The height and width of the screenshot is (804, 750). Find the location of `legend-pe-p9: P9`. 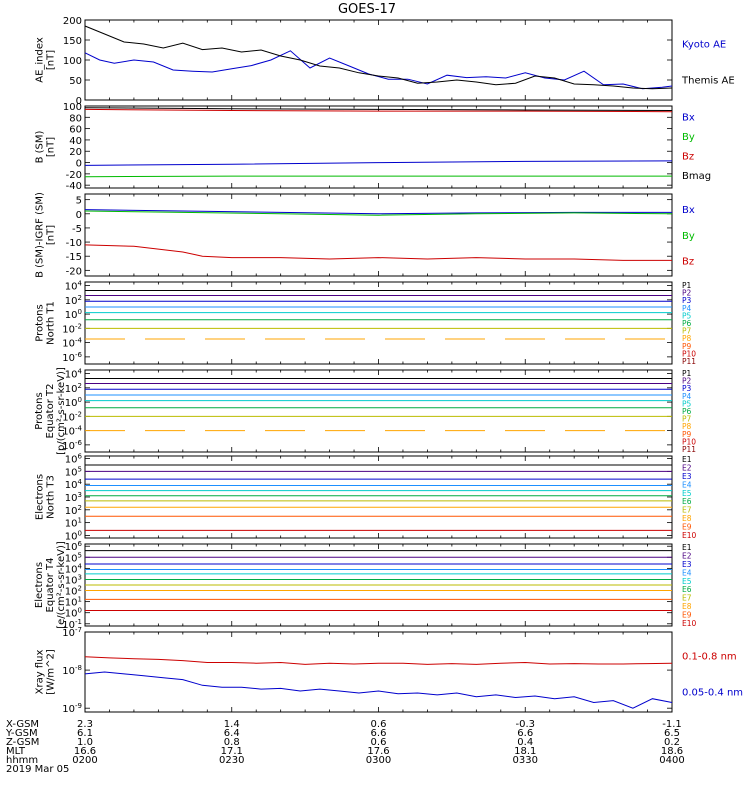

legend-pe-p9: P9 is located at coordinates (687, 434).